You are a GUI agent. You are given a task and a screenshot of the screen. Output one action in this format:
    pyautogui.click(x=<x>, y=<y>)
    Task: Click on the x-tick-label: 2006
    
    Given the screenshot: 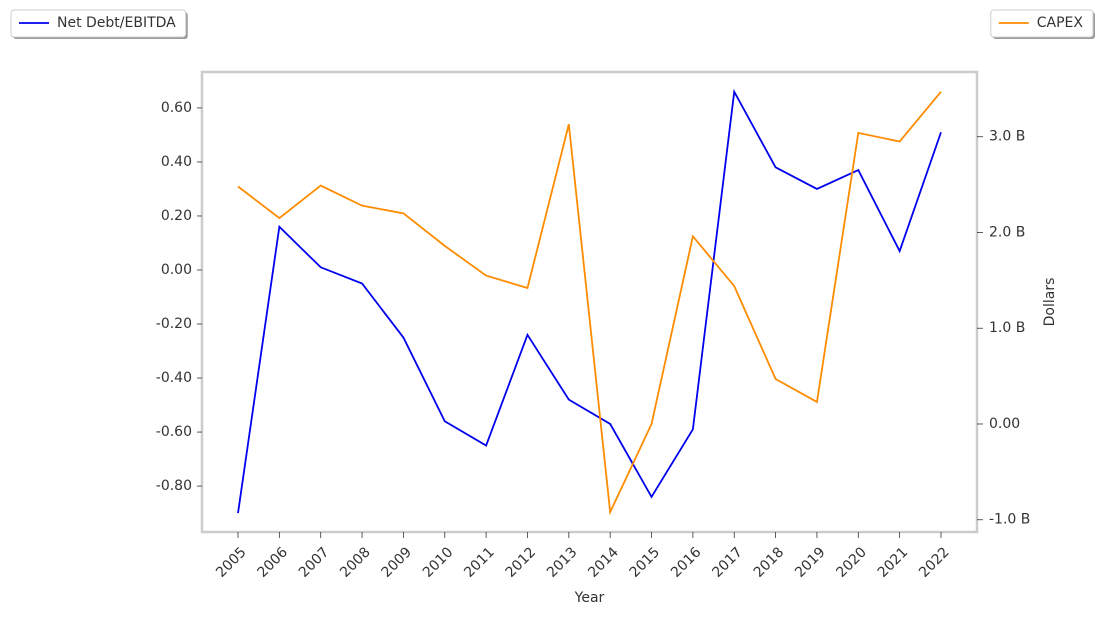 What is the action you would take?
    pyautogui.click(x=272, y=562)
    